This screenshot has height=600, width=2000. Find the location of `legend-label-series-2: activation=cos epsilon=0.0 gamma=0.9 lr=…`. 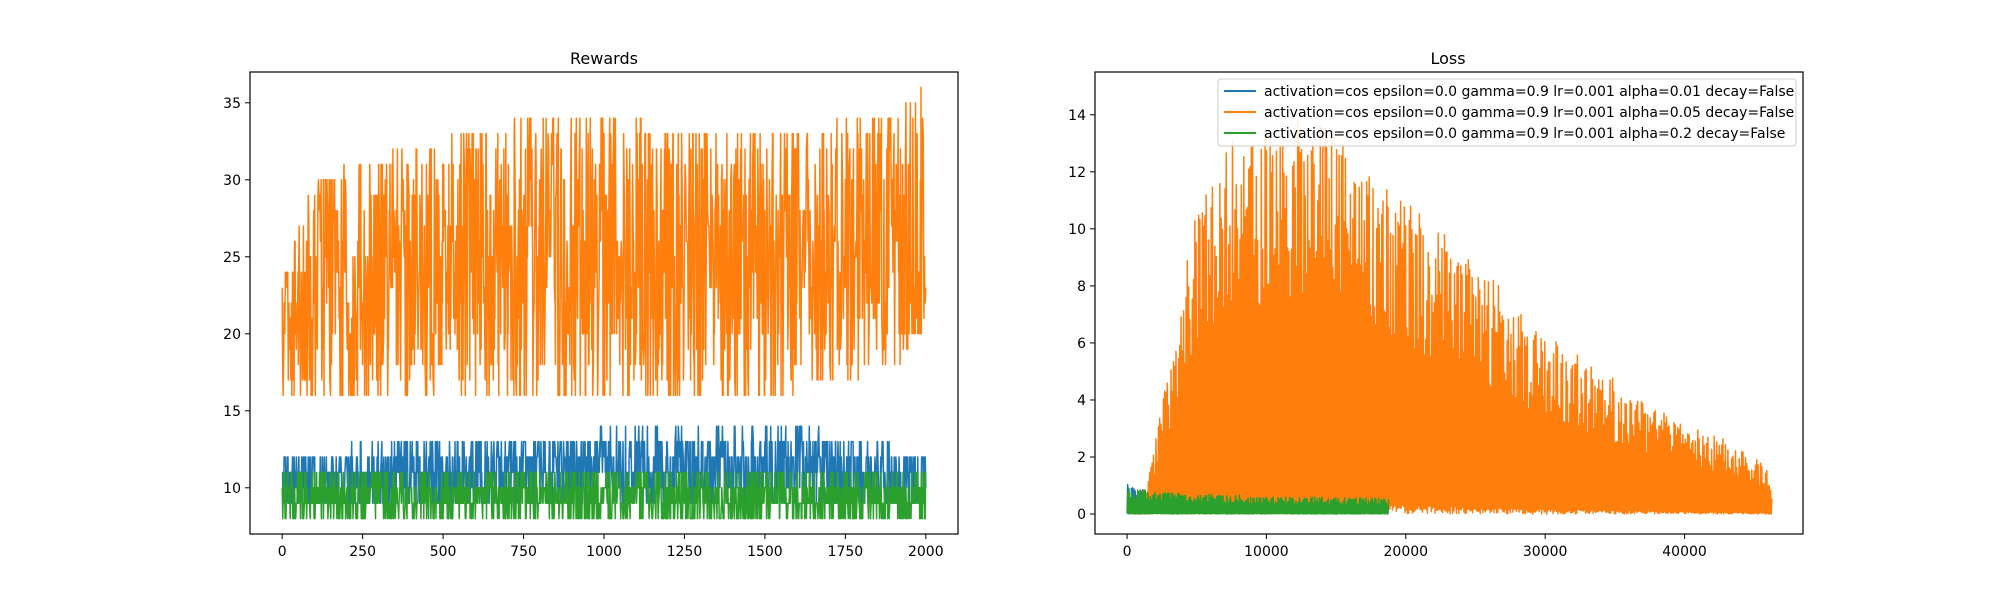

legend-label-series-2: activation=cos epsilon=0.0 gamma=0.9 lr=… is located at coordinates (1529, 113).